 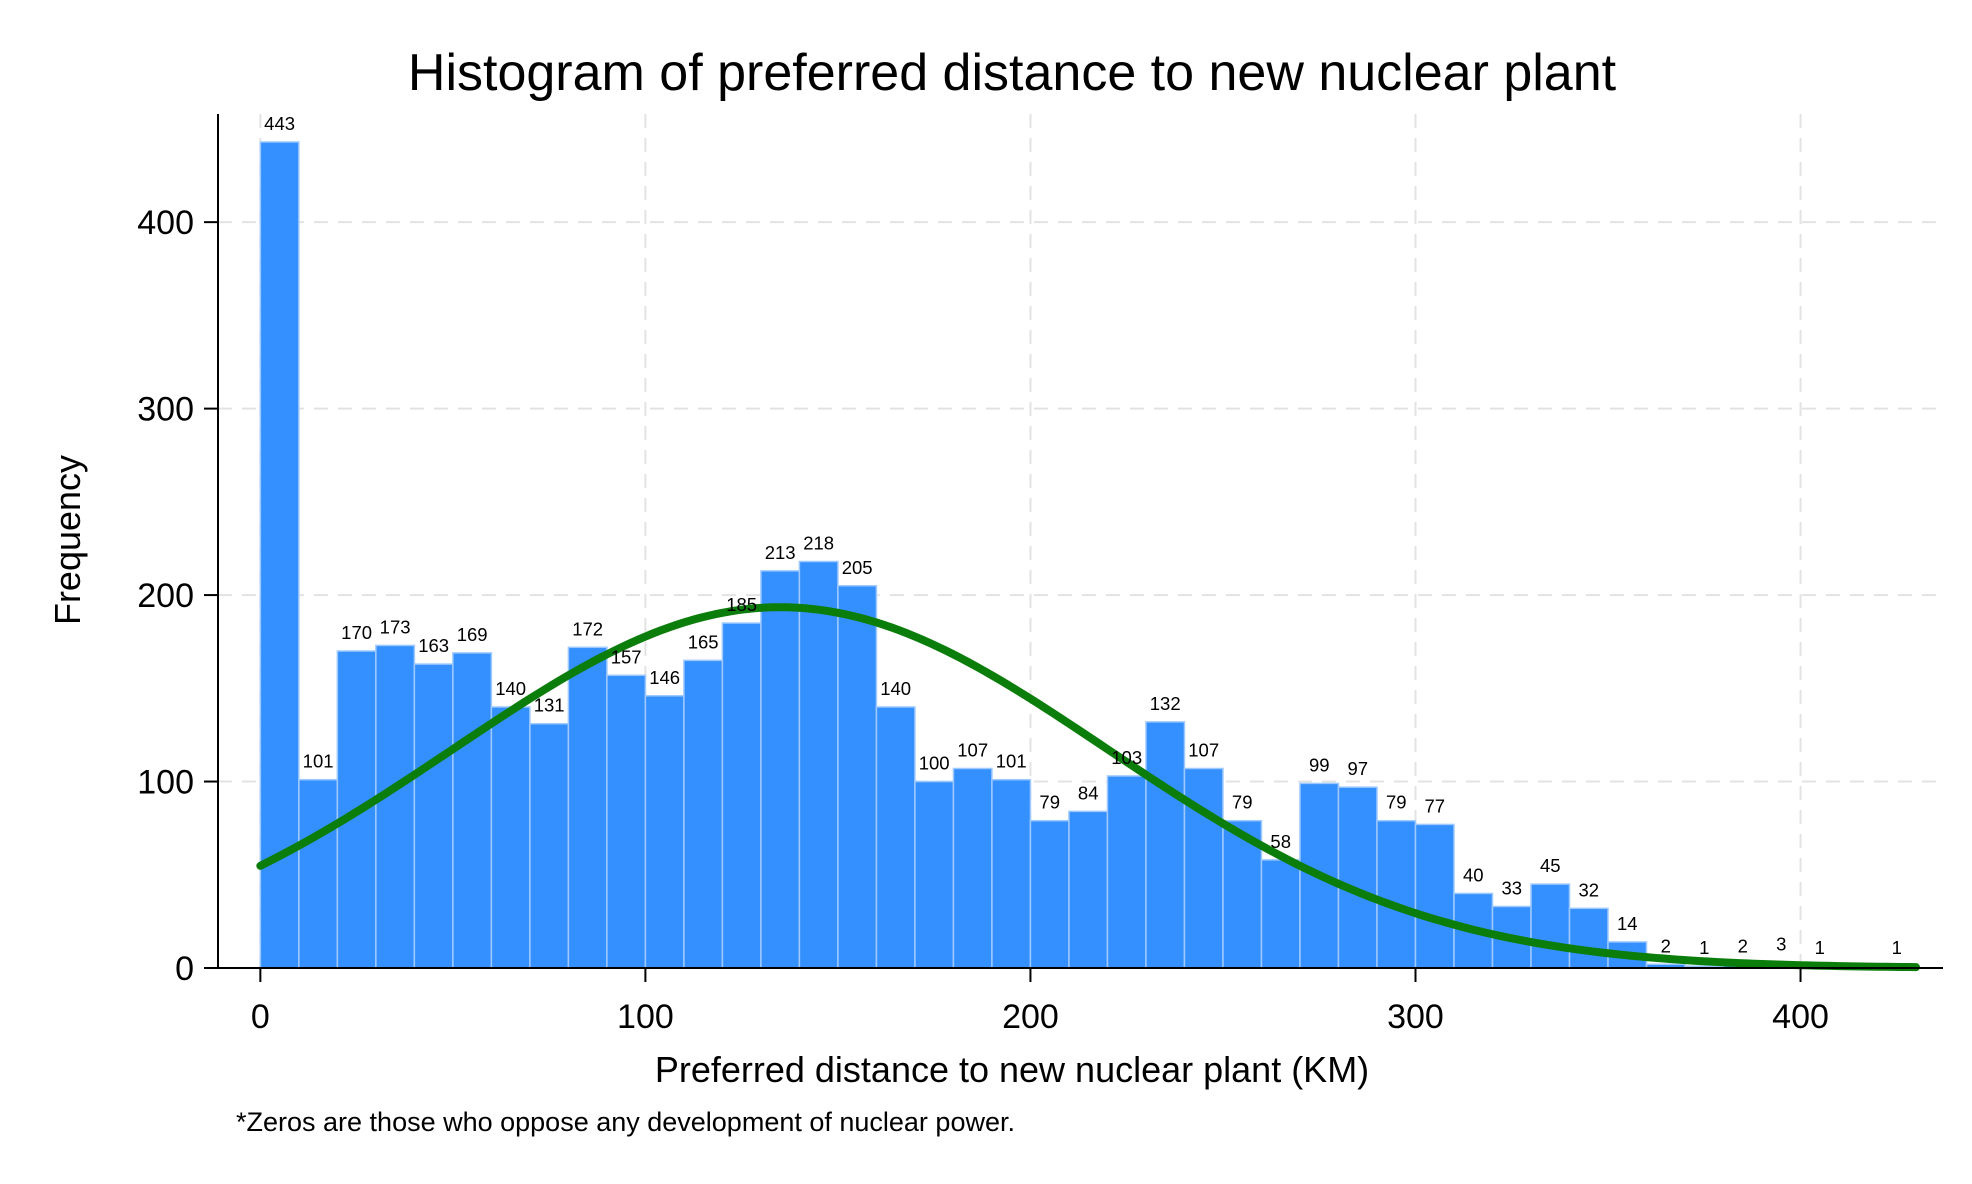 What do you see at coordinates (1588, 889) in the screenshot?
I see `bar-value-label: 32` at bounding box center [1588, 889].